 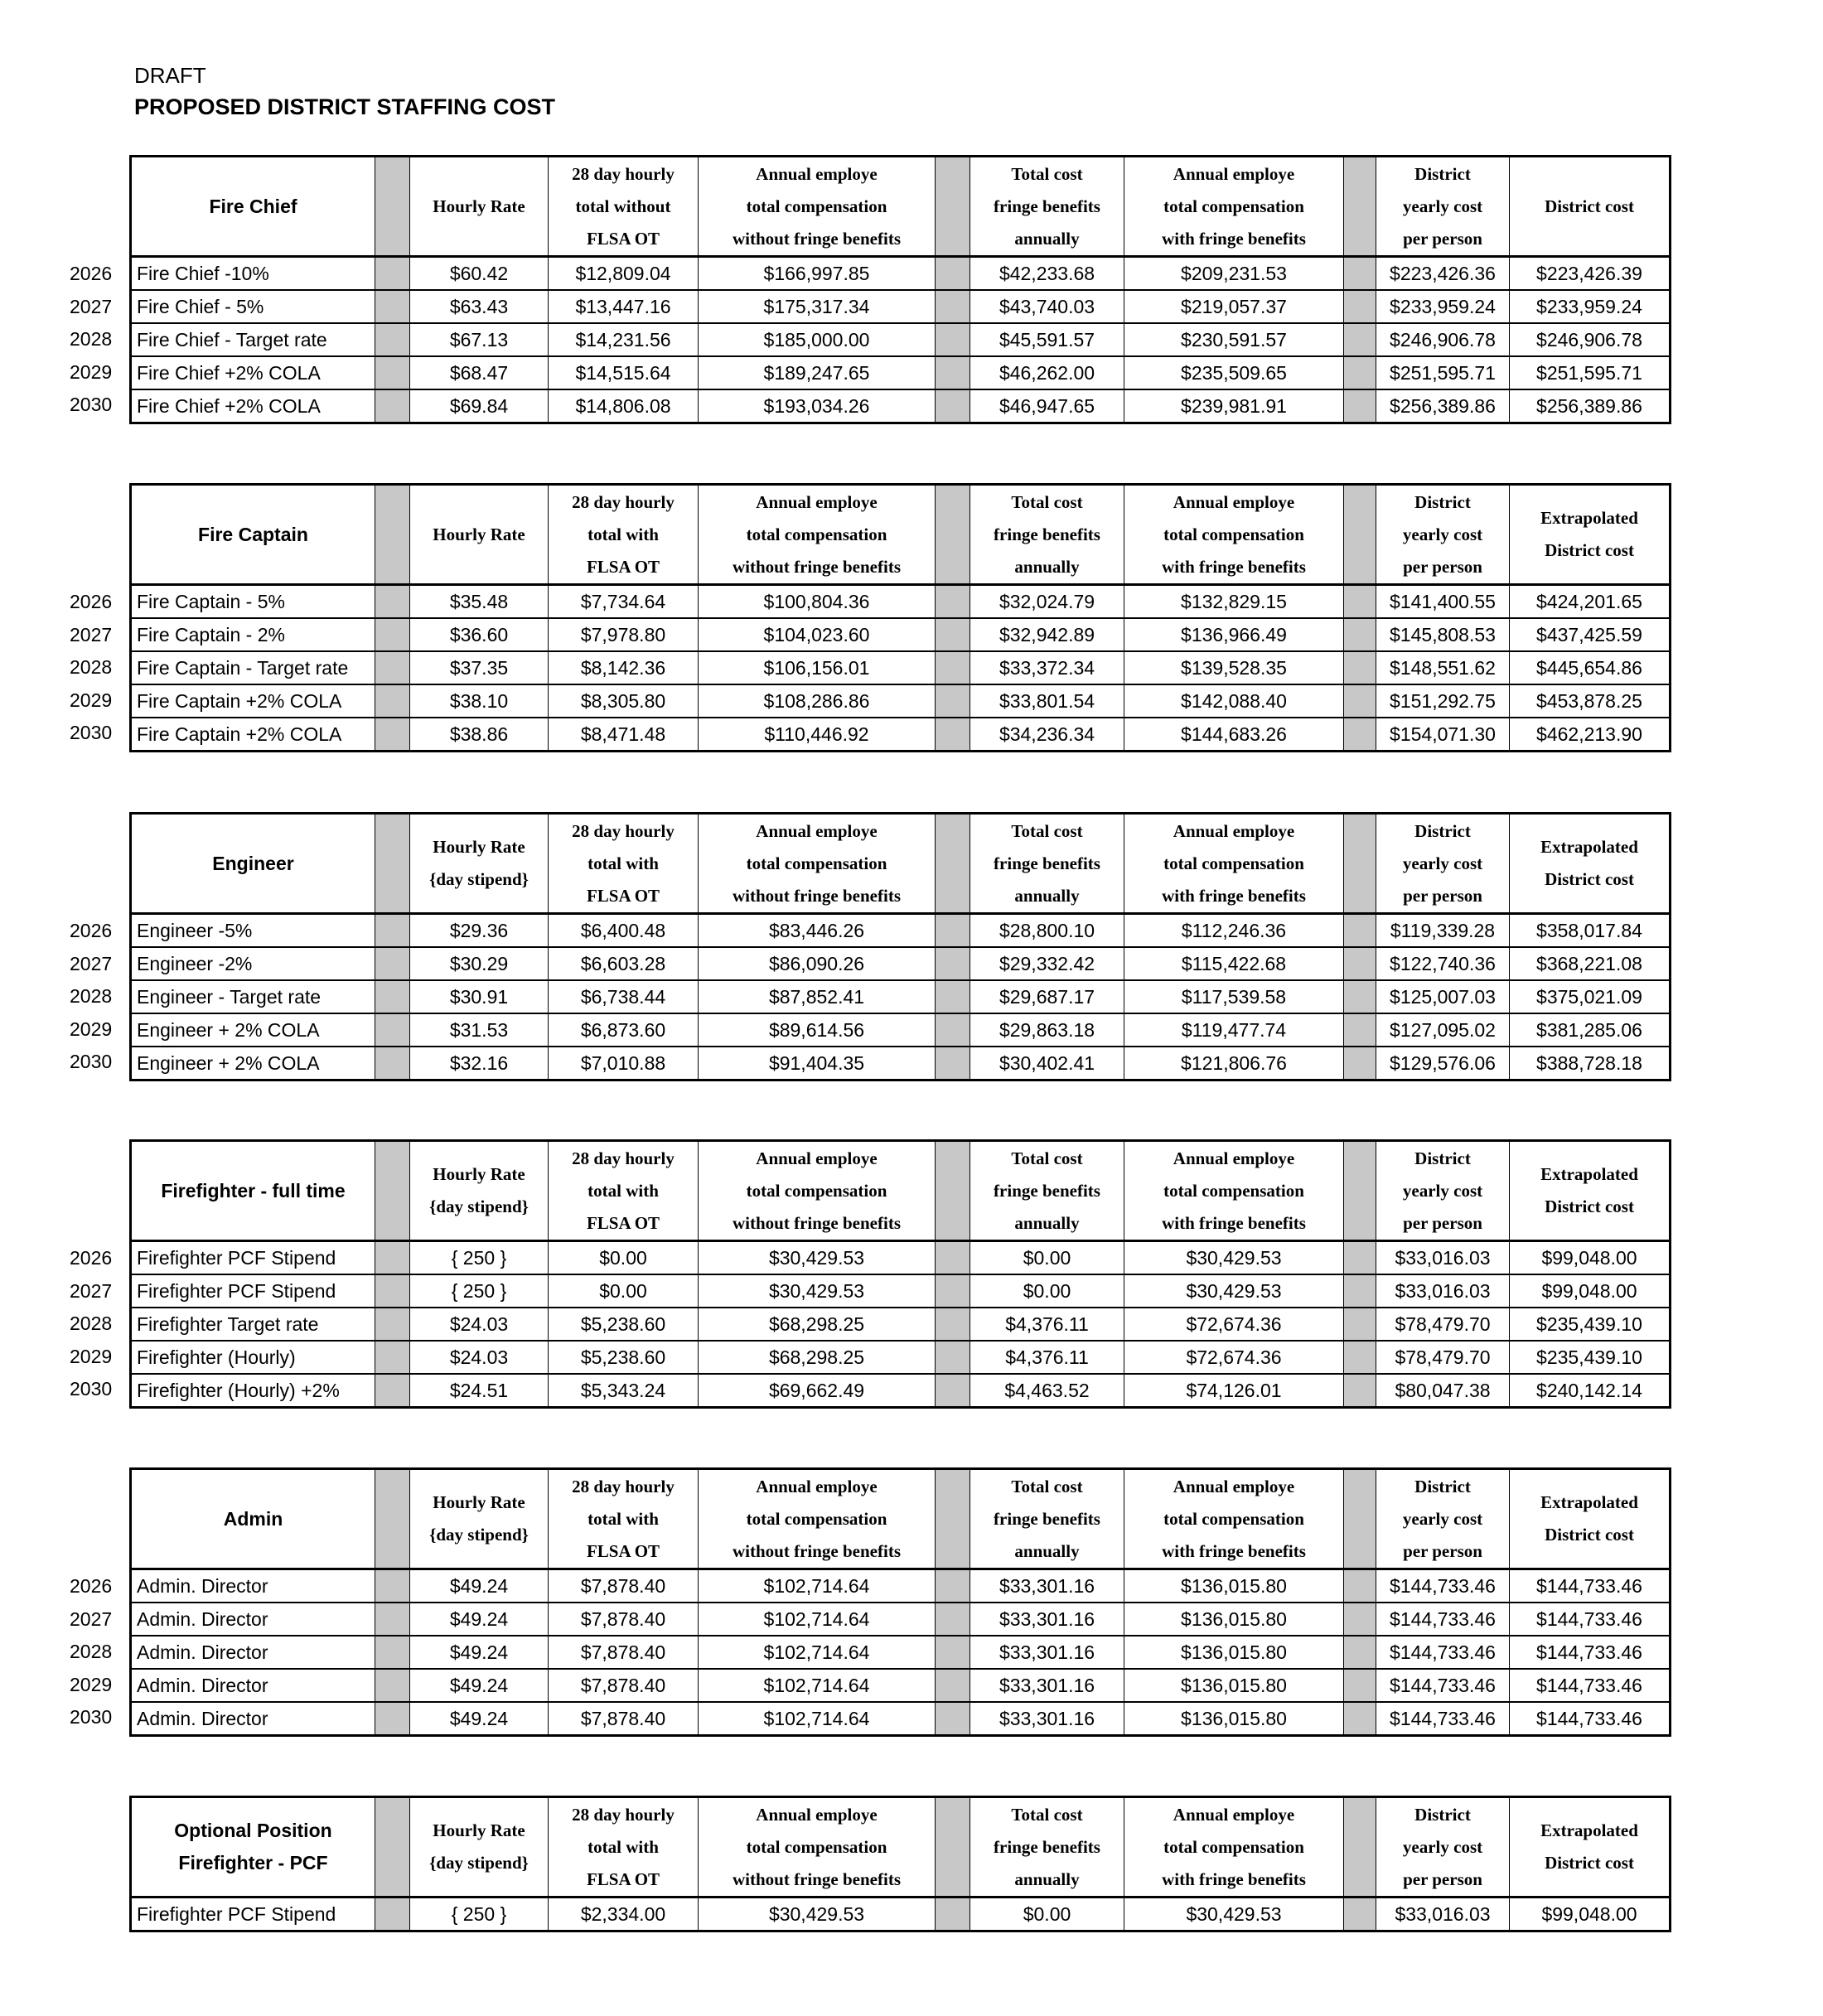 What do you see at coordinates (1047, 996) in the screenshot?
I see `value-cell: $29,687.17` at bounding box center [1047, 996].